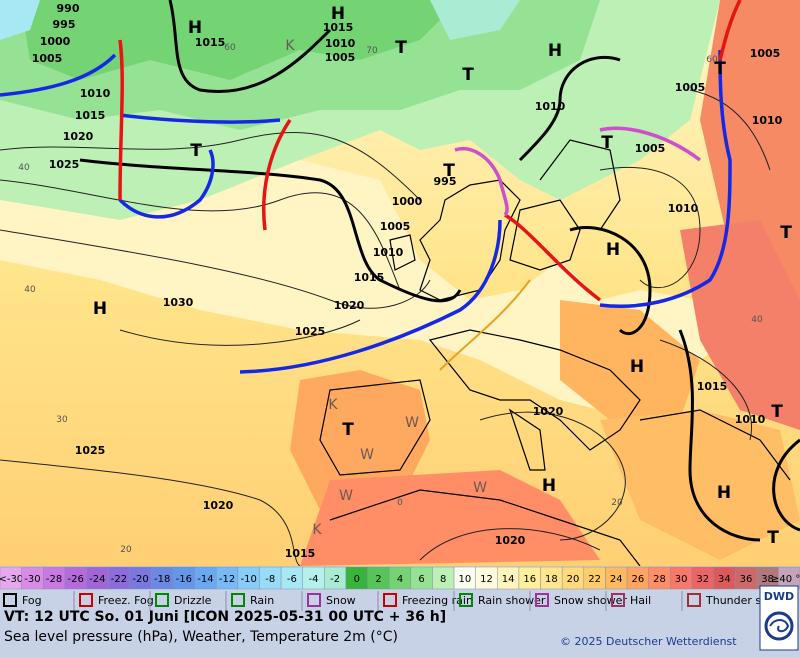 Image resolution: width=800 pixels, height=657 pixels. I want to click on scale-label: -18, so click(162, 579).